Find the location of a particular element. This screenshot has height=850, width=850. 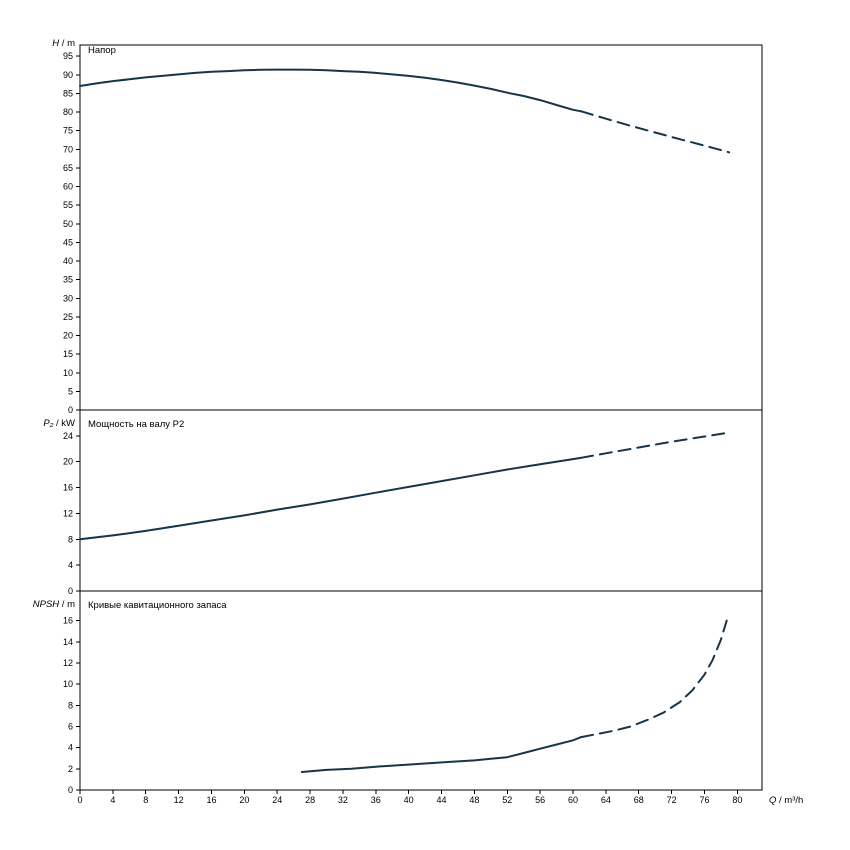

x-tick-label: 80 is located at coordinates (737, 800).